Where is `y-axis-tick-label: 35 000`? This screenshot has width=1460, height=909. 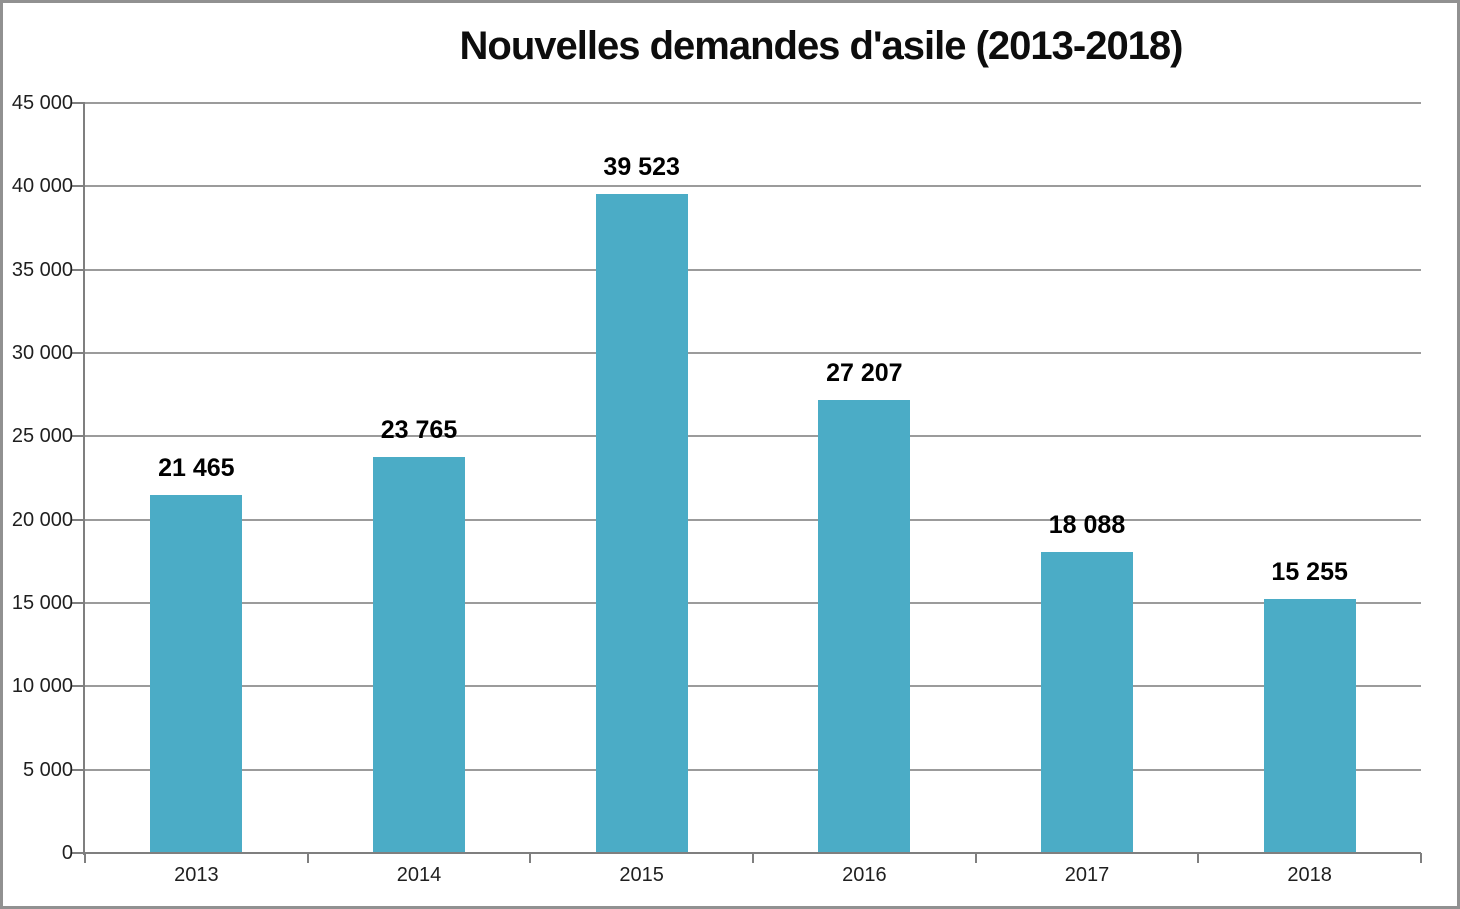
y-axis-tick-label: 35 000 is located at coordinates (42, 269).